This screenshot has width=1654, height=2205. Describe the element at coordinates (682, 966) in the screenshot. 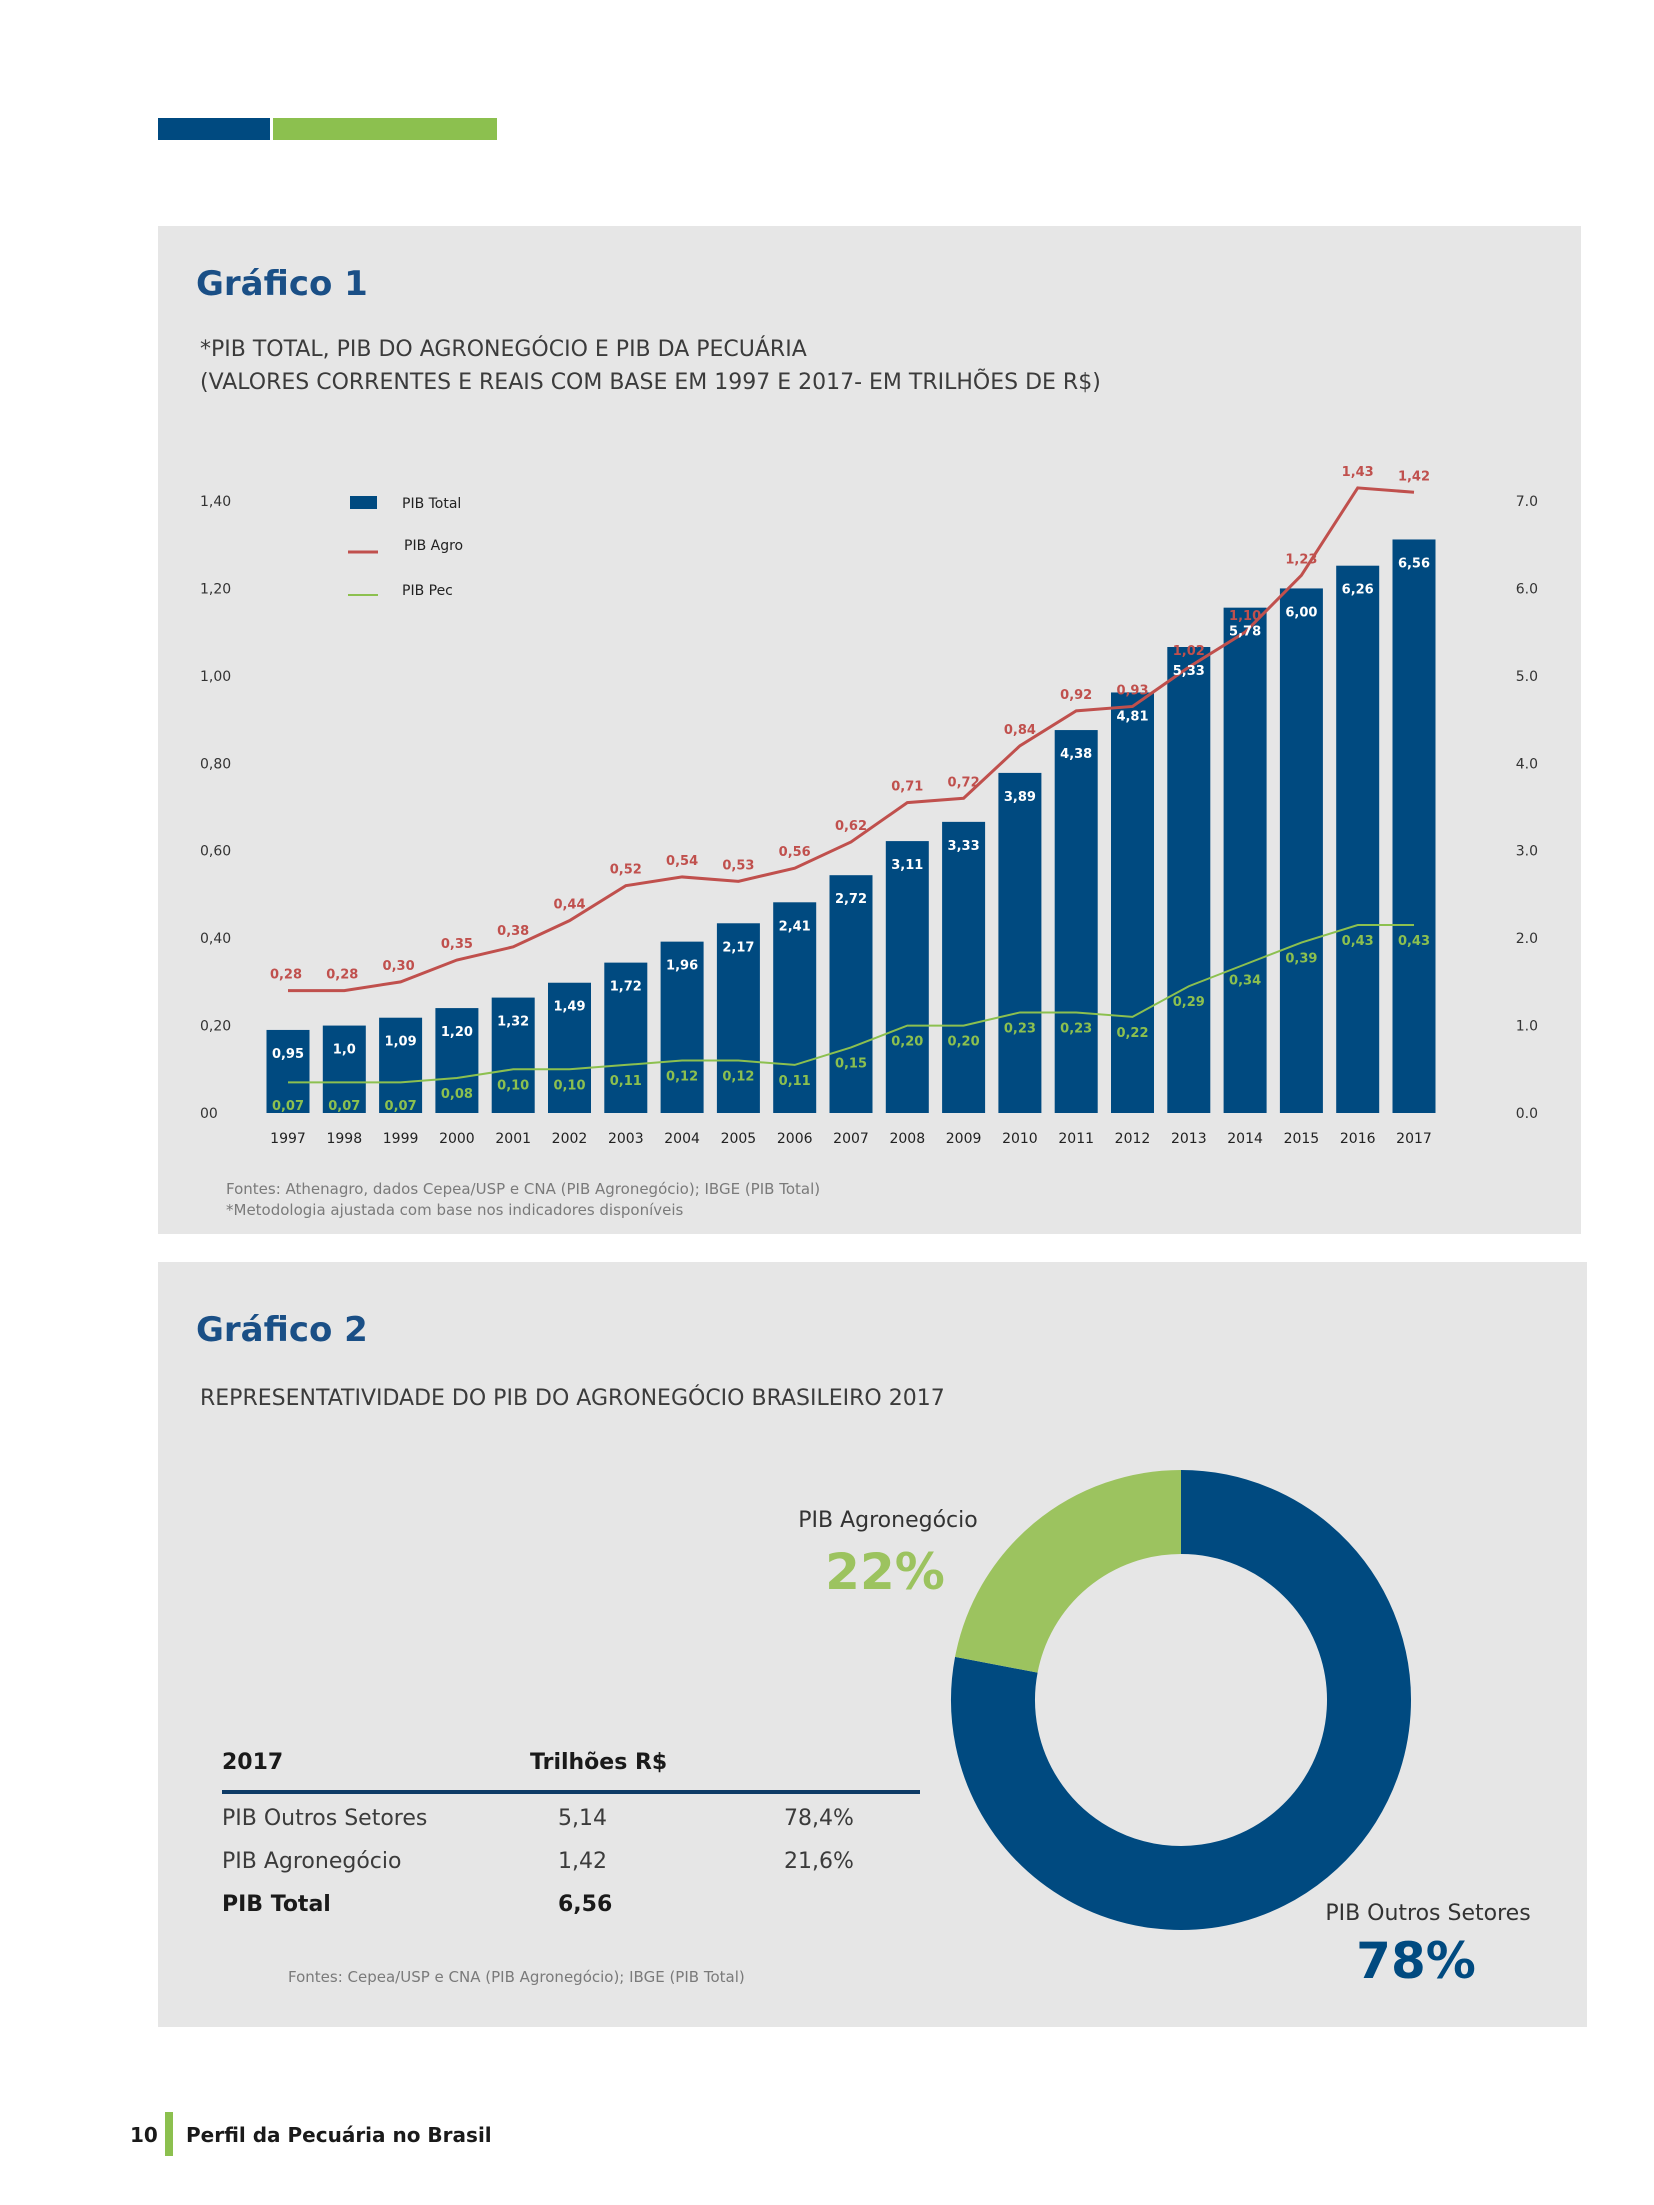

I see `data-label-pib-total: 1,96` at that location.